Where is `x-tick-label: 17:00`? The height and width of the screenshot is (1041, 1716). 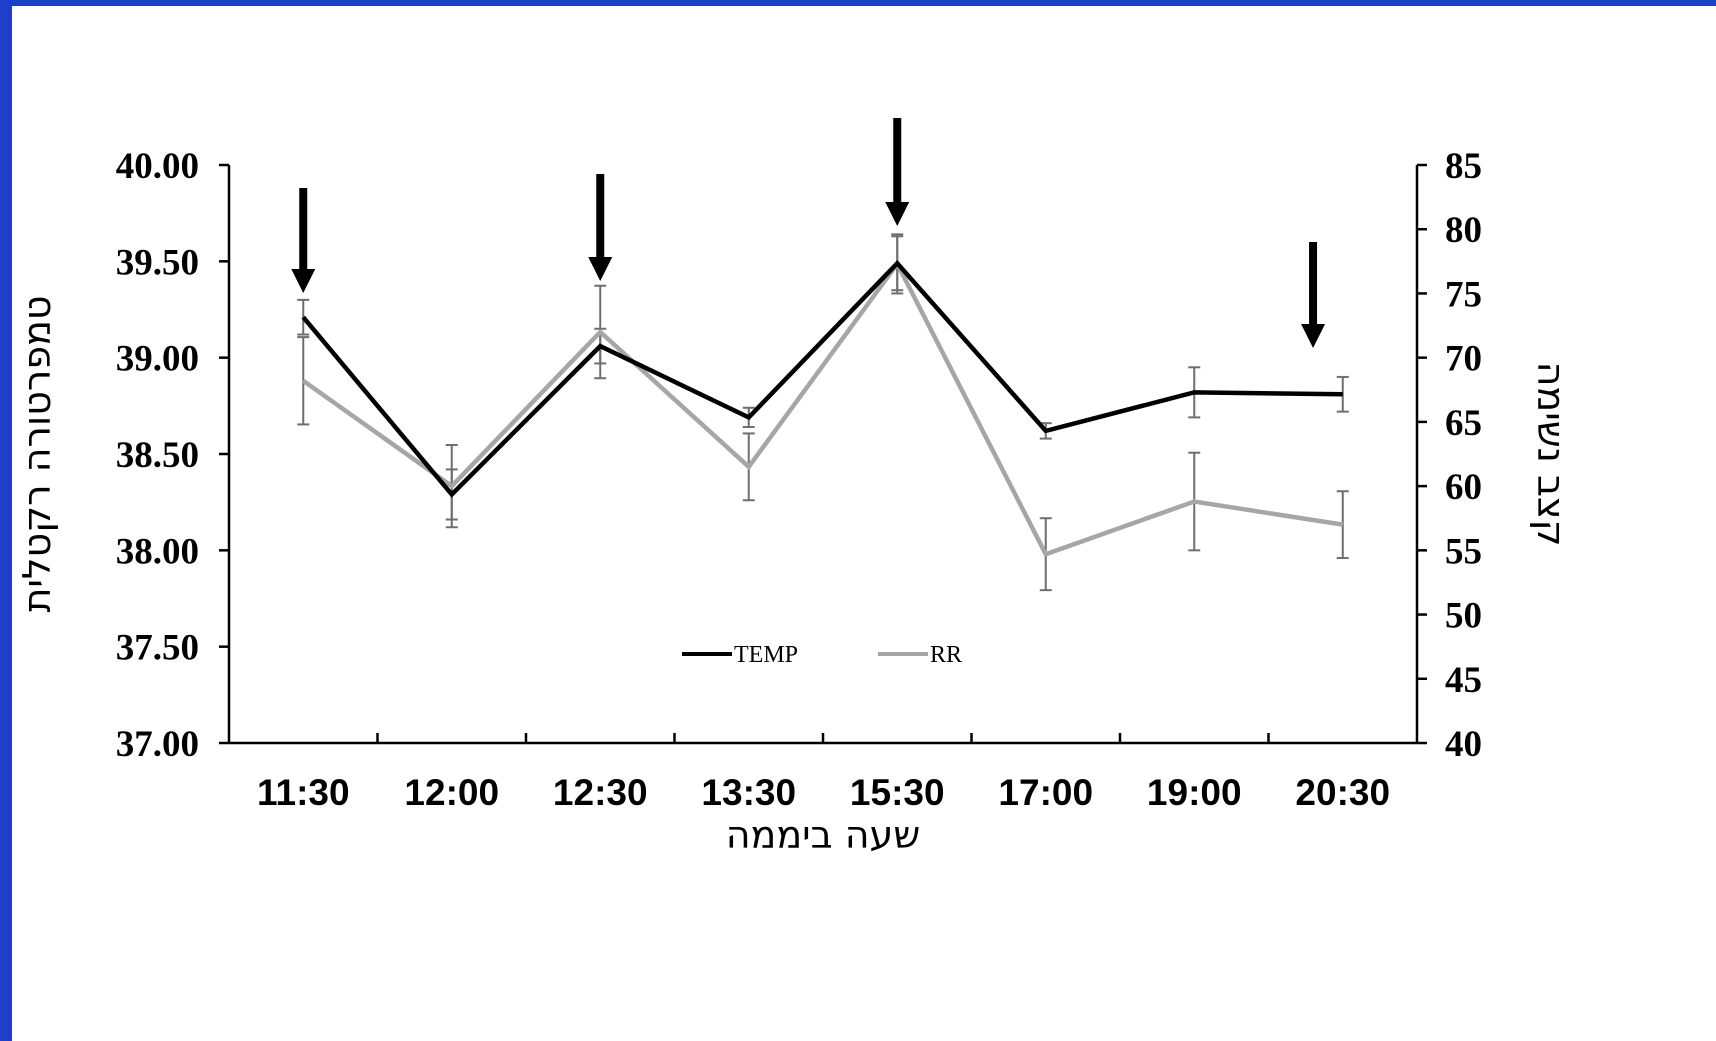 x-tick-label: 17:00 is located at coordinates (1045, 792).